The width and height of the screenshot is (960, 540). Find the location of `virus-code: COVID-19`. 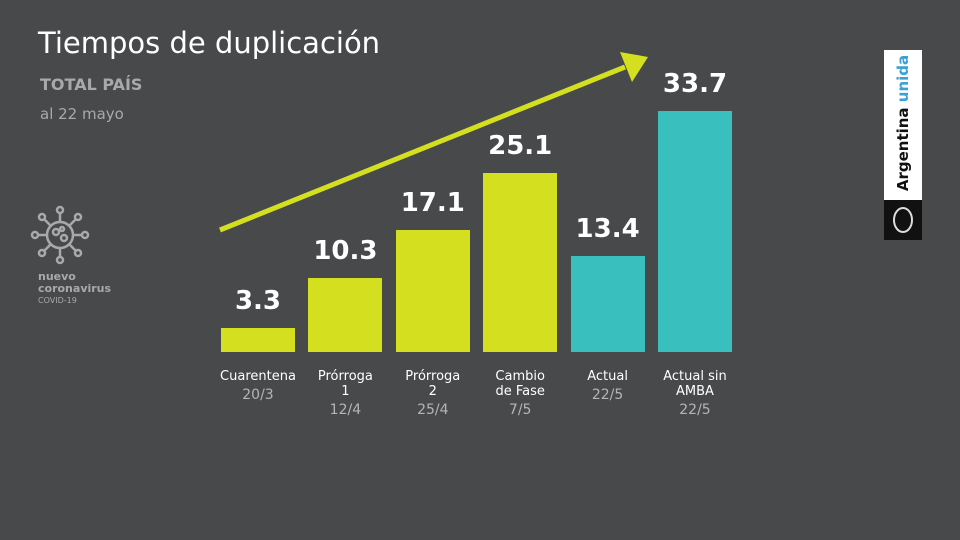

virus-code: COVID-19 is located at coordinates (57, 300).